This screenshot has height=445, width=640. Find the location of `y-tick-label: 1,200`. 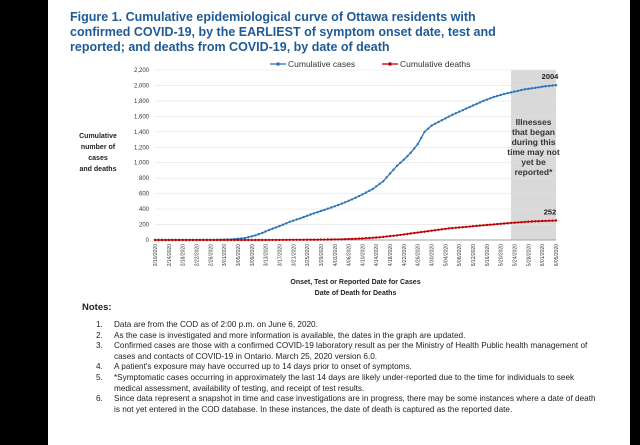

y-tick-label: 1,200 is located at coordinates (142, 148).